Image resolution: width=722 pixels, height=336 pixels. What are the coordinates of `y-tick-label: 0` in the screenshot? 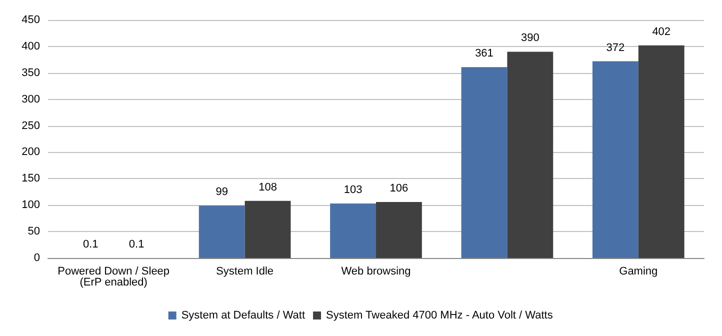 It's located at (37, 258).